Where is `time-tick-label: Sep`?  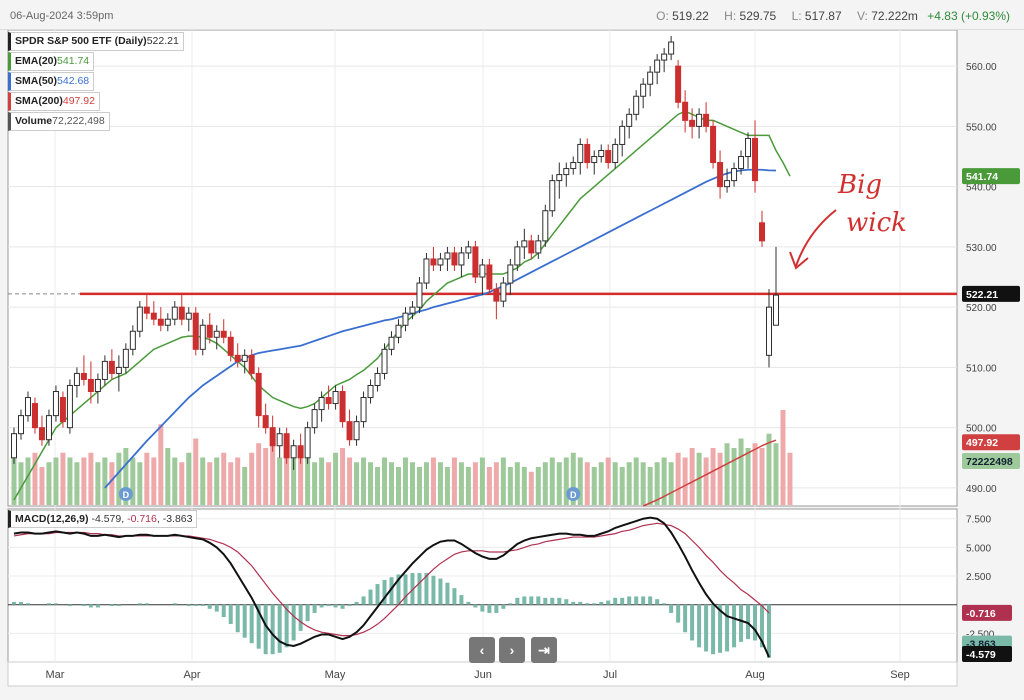 time-tick-label: Sep is located at coordinates (900, 675).